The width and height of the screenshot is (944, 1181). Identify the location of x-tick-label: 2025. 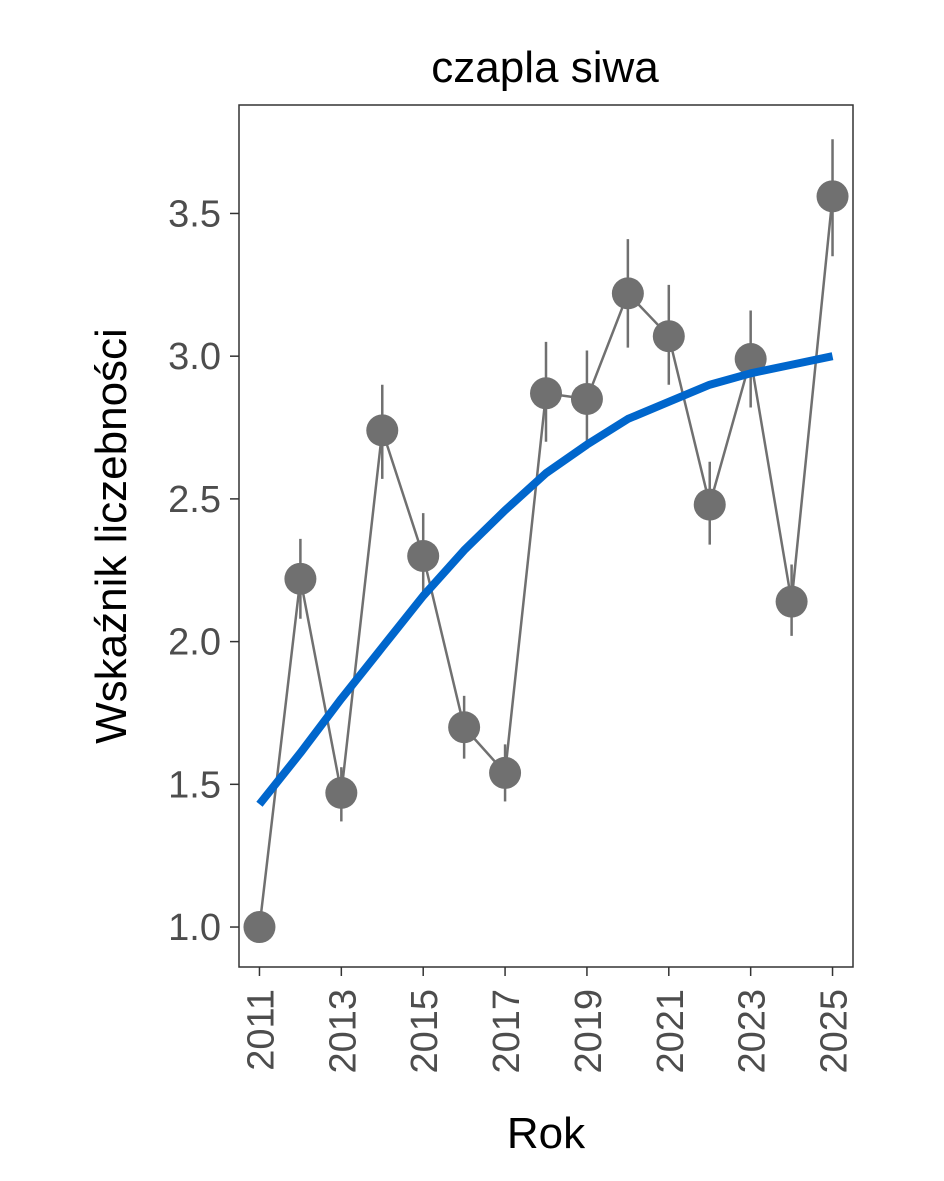
(835, 1031).